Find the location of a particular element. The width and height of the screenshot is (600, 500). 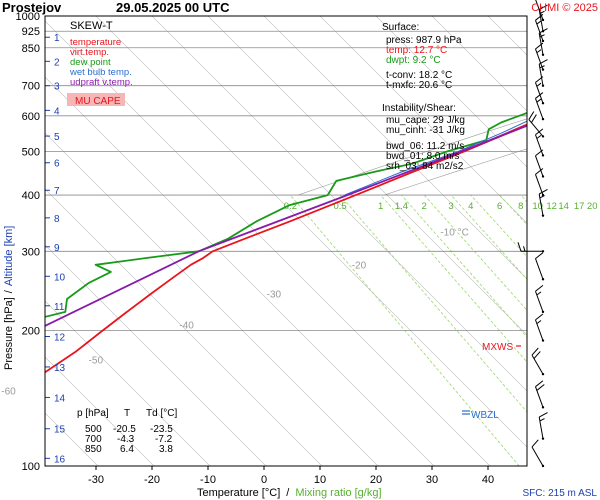

level-table-header-p: p [hPa] is located at coordinates (93, 413).